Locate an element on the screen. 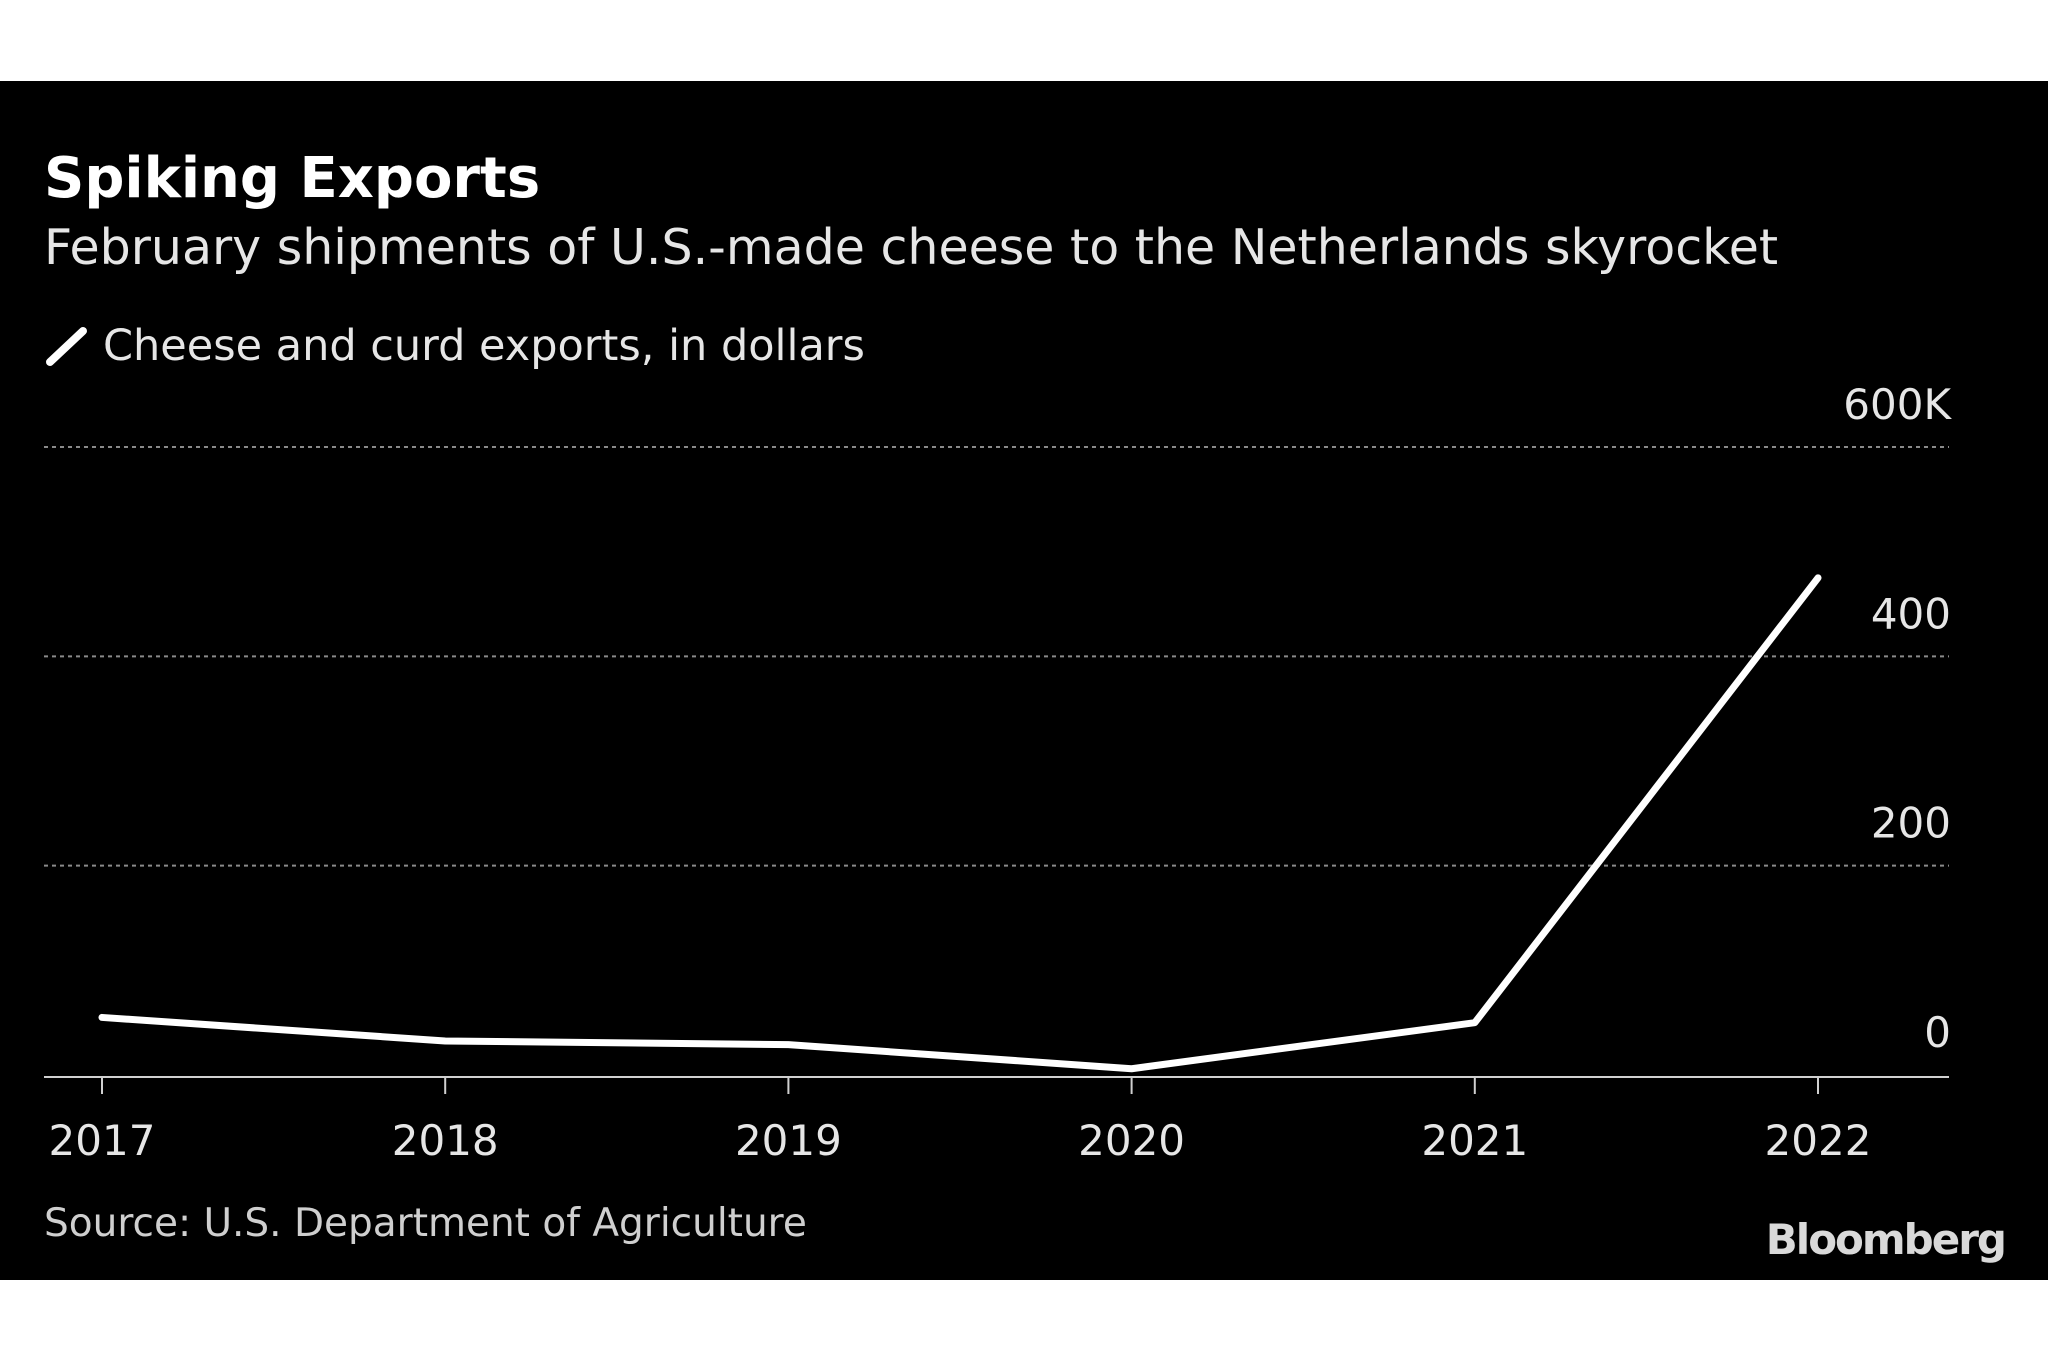 This screenshot has width=2048, height=1366. x-tick-label: 2020 is located at coordinates (1131, 1140).